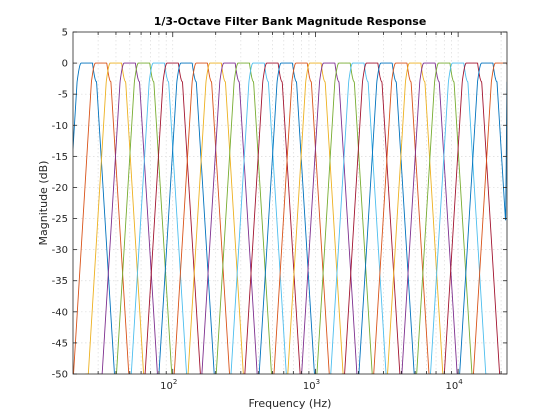 This screenshot has width=560, height=420. I want to click on y-tick-label: -15, so click(60, 157).